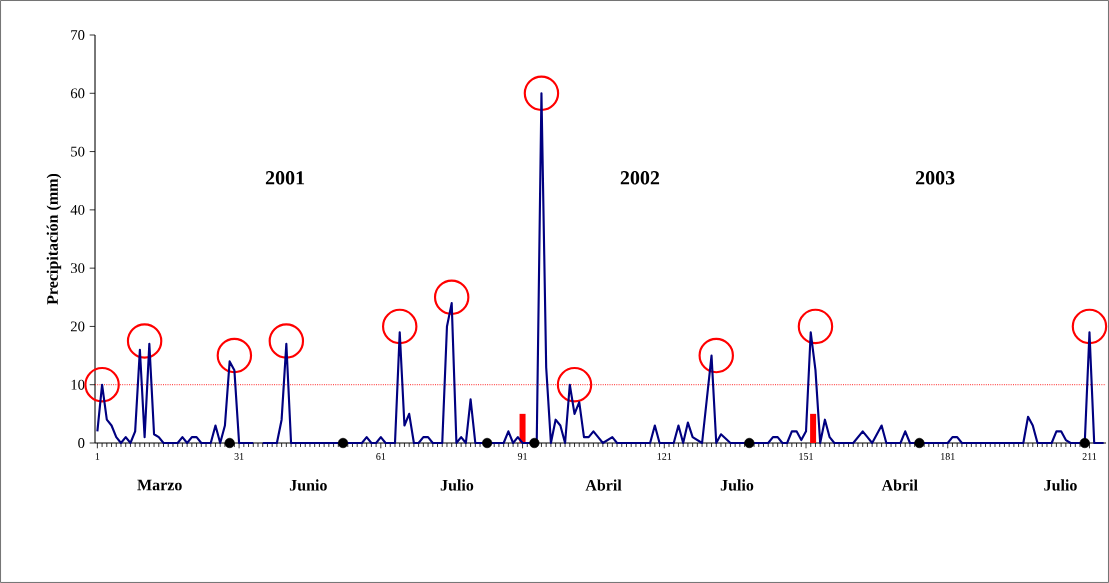  What do you see at coordinates (78, 268) in the screenshot?
I see `y-tick-label: 30` at bounding box center [78, 268].